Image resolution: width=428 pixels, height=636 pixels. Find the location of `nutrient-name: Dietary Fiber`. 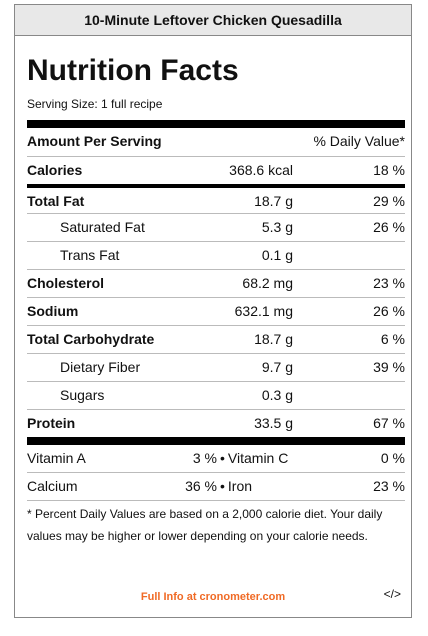

nutrient-name: Dietary Fiber is located at coordinates (100, 367).